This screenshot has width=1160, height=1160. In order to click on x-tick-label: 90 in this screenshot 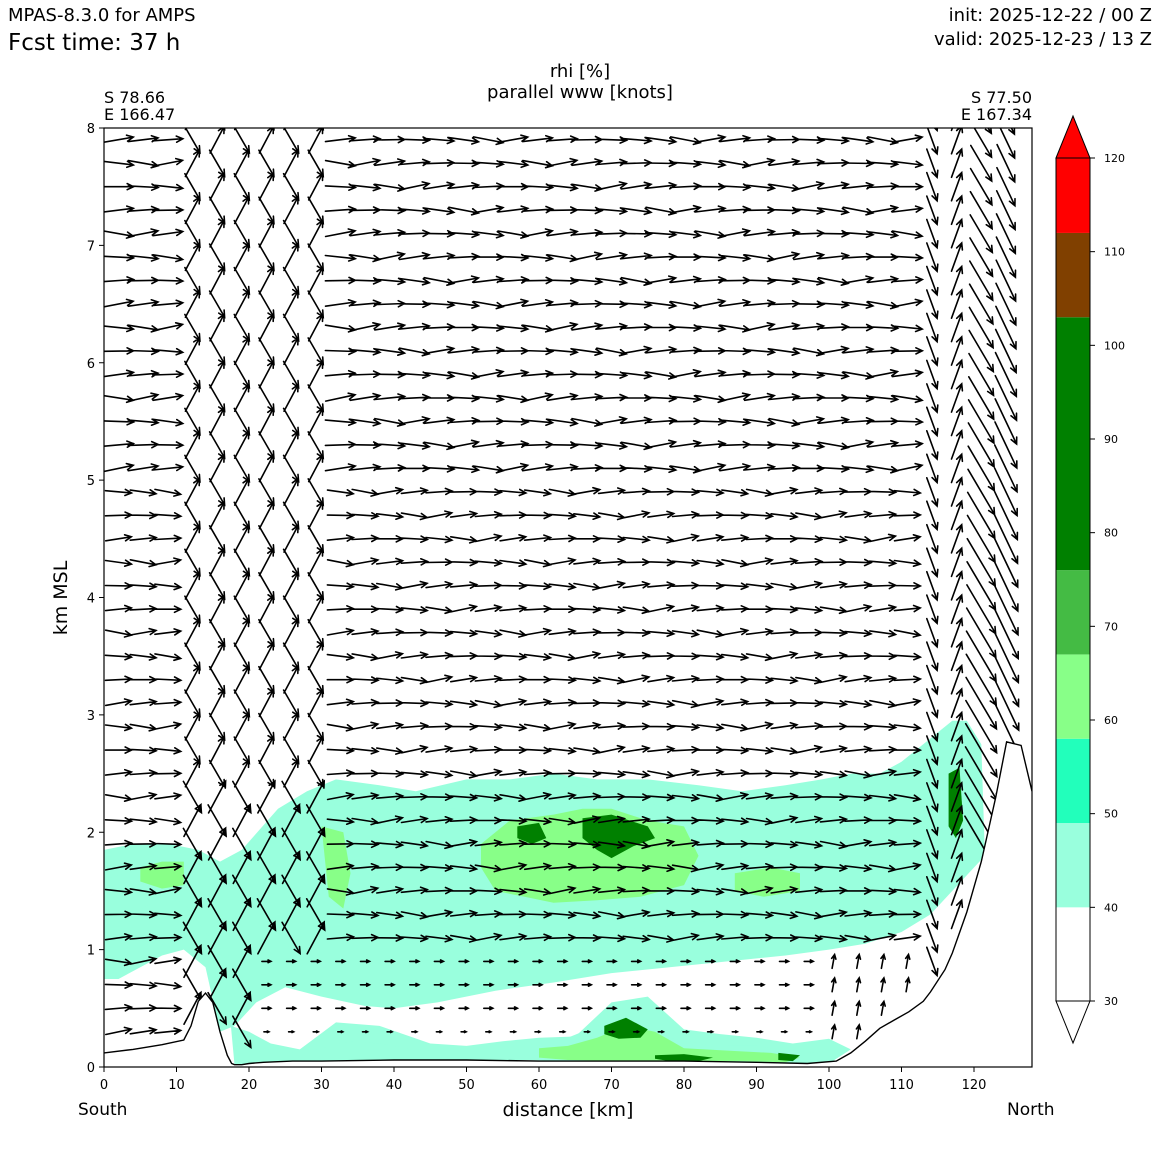, I will do `click(756, 1085)`.